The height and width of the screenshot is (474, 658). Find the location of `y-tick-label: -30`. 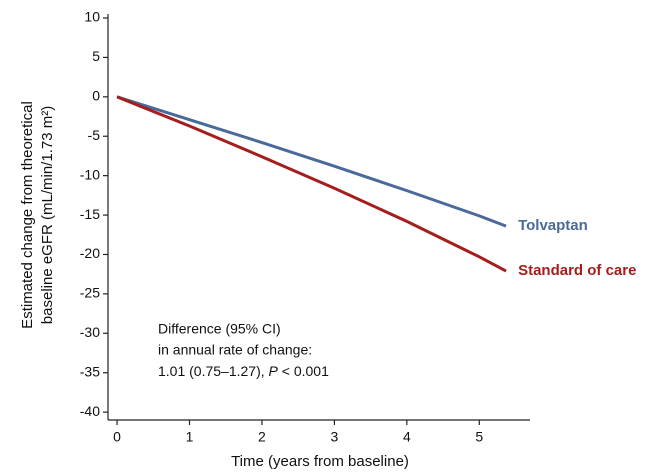

y-tick-label: -30 is located at coordinates (90, 332).